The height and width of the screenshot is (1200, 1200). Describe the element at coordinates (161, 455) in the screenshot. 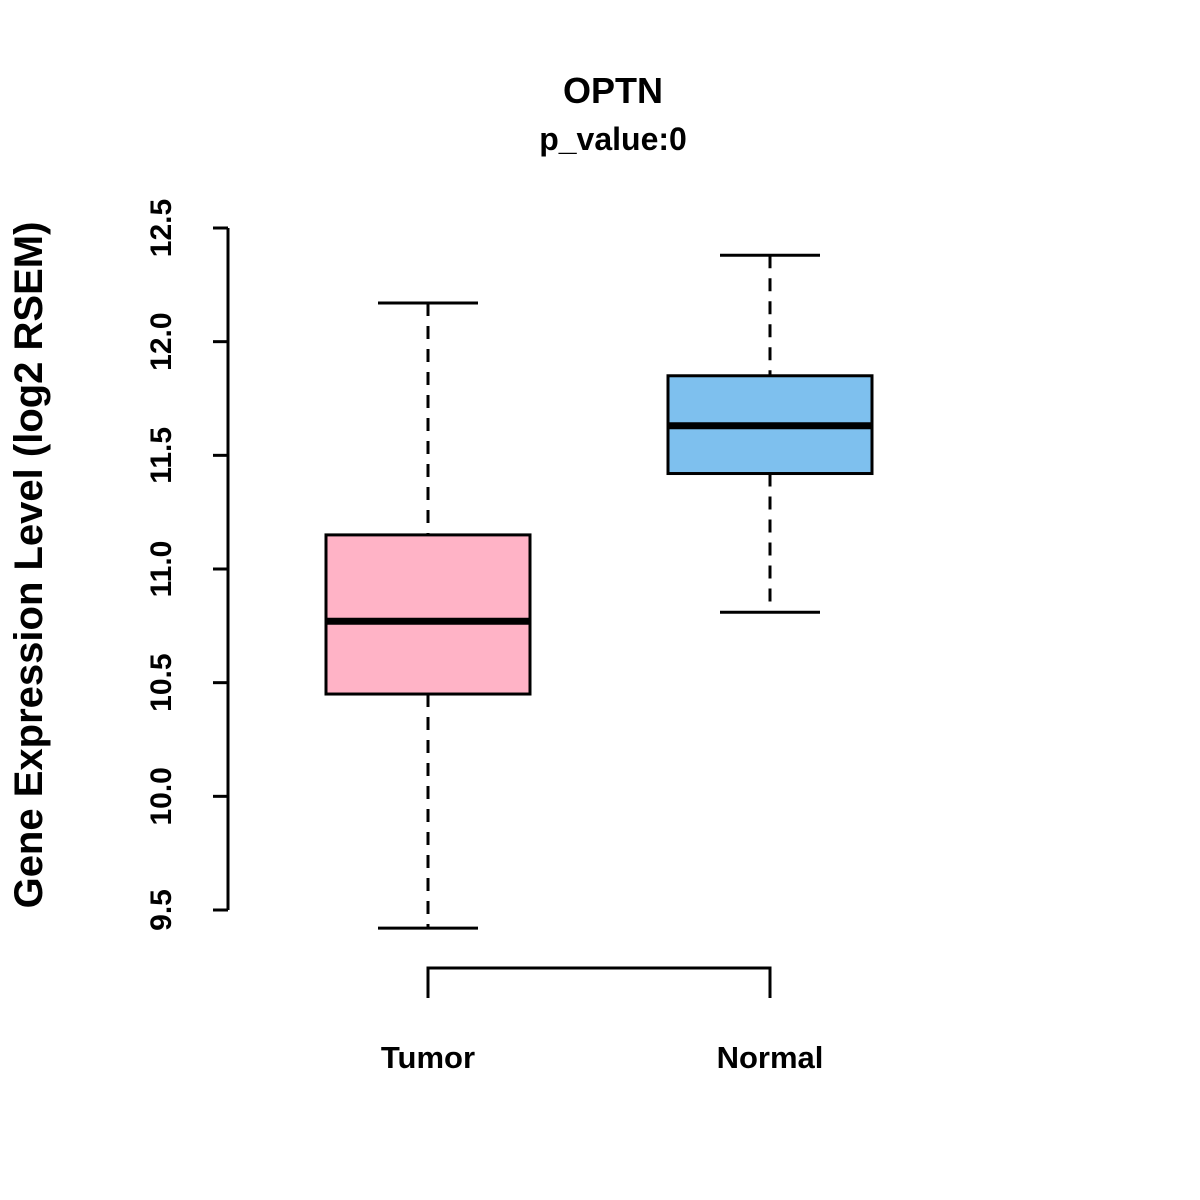

I see `y-tick-label: 11.5` at that location.